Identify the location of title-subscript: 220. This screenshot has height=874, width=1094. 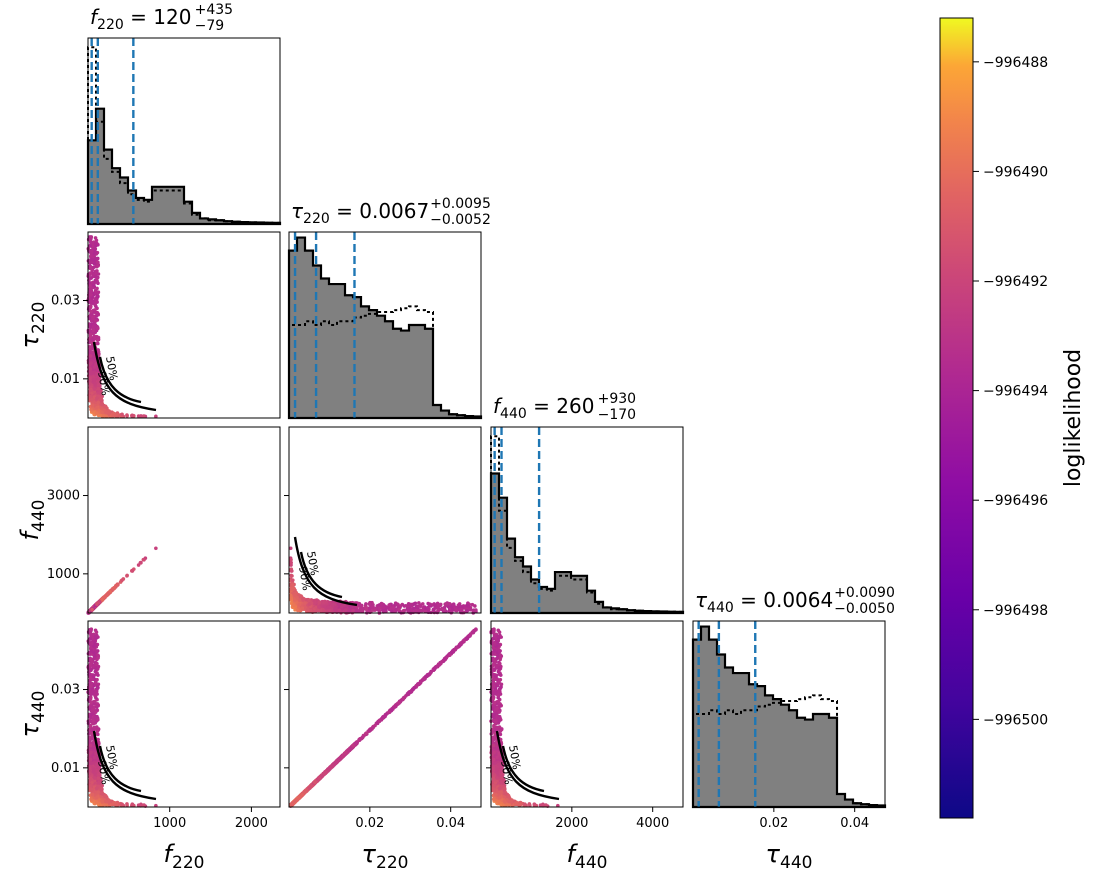
(110, 25).